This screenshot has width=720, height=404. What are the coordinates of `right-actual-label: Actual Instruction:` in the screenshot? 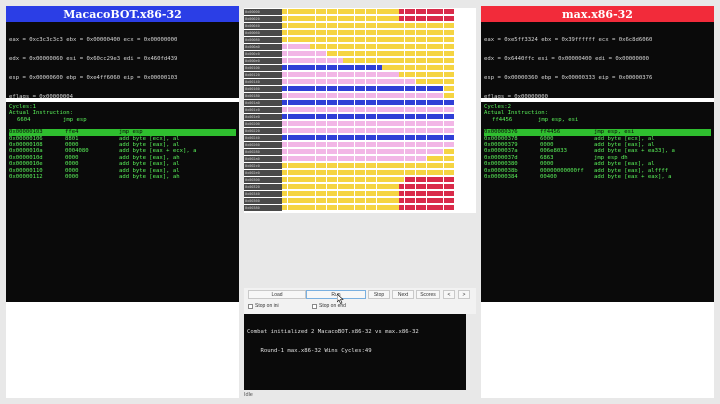 It's located at (516, 113).